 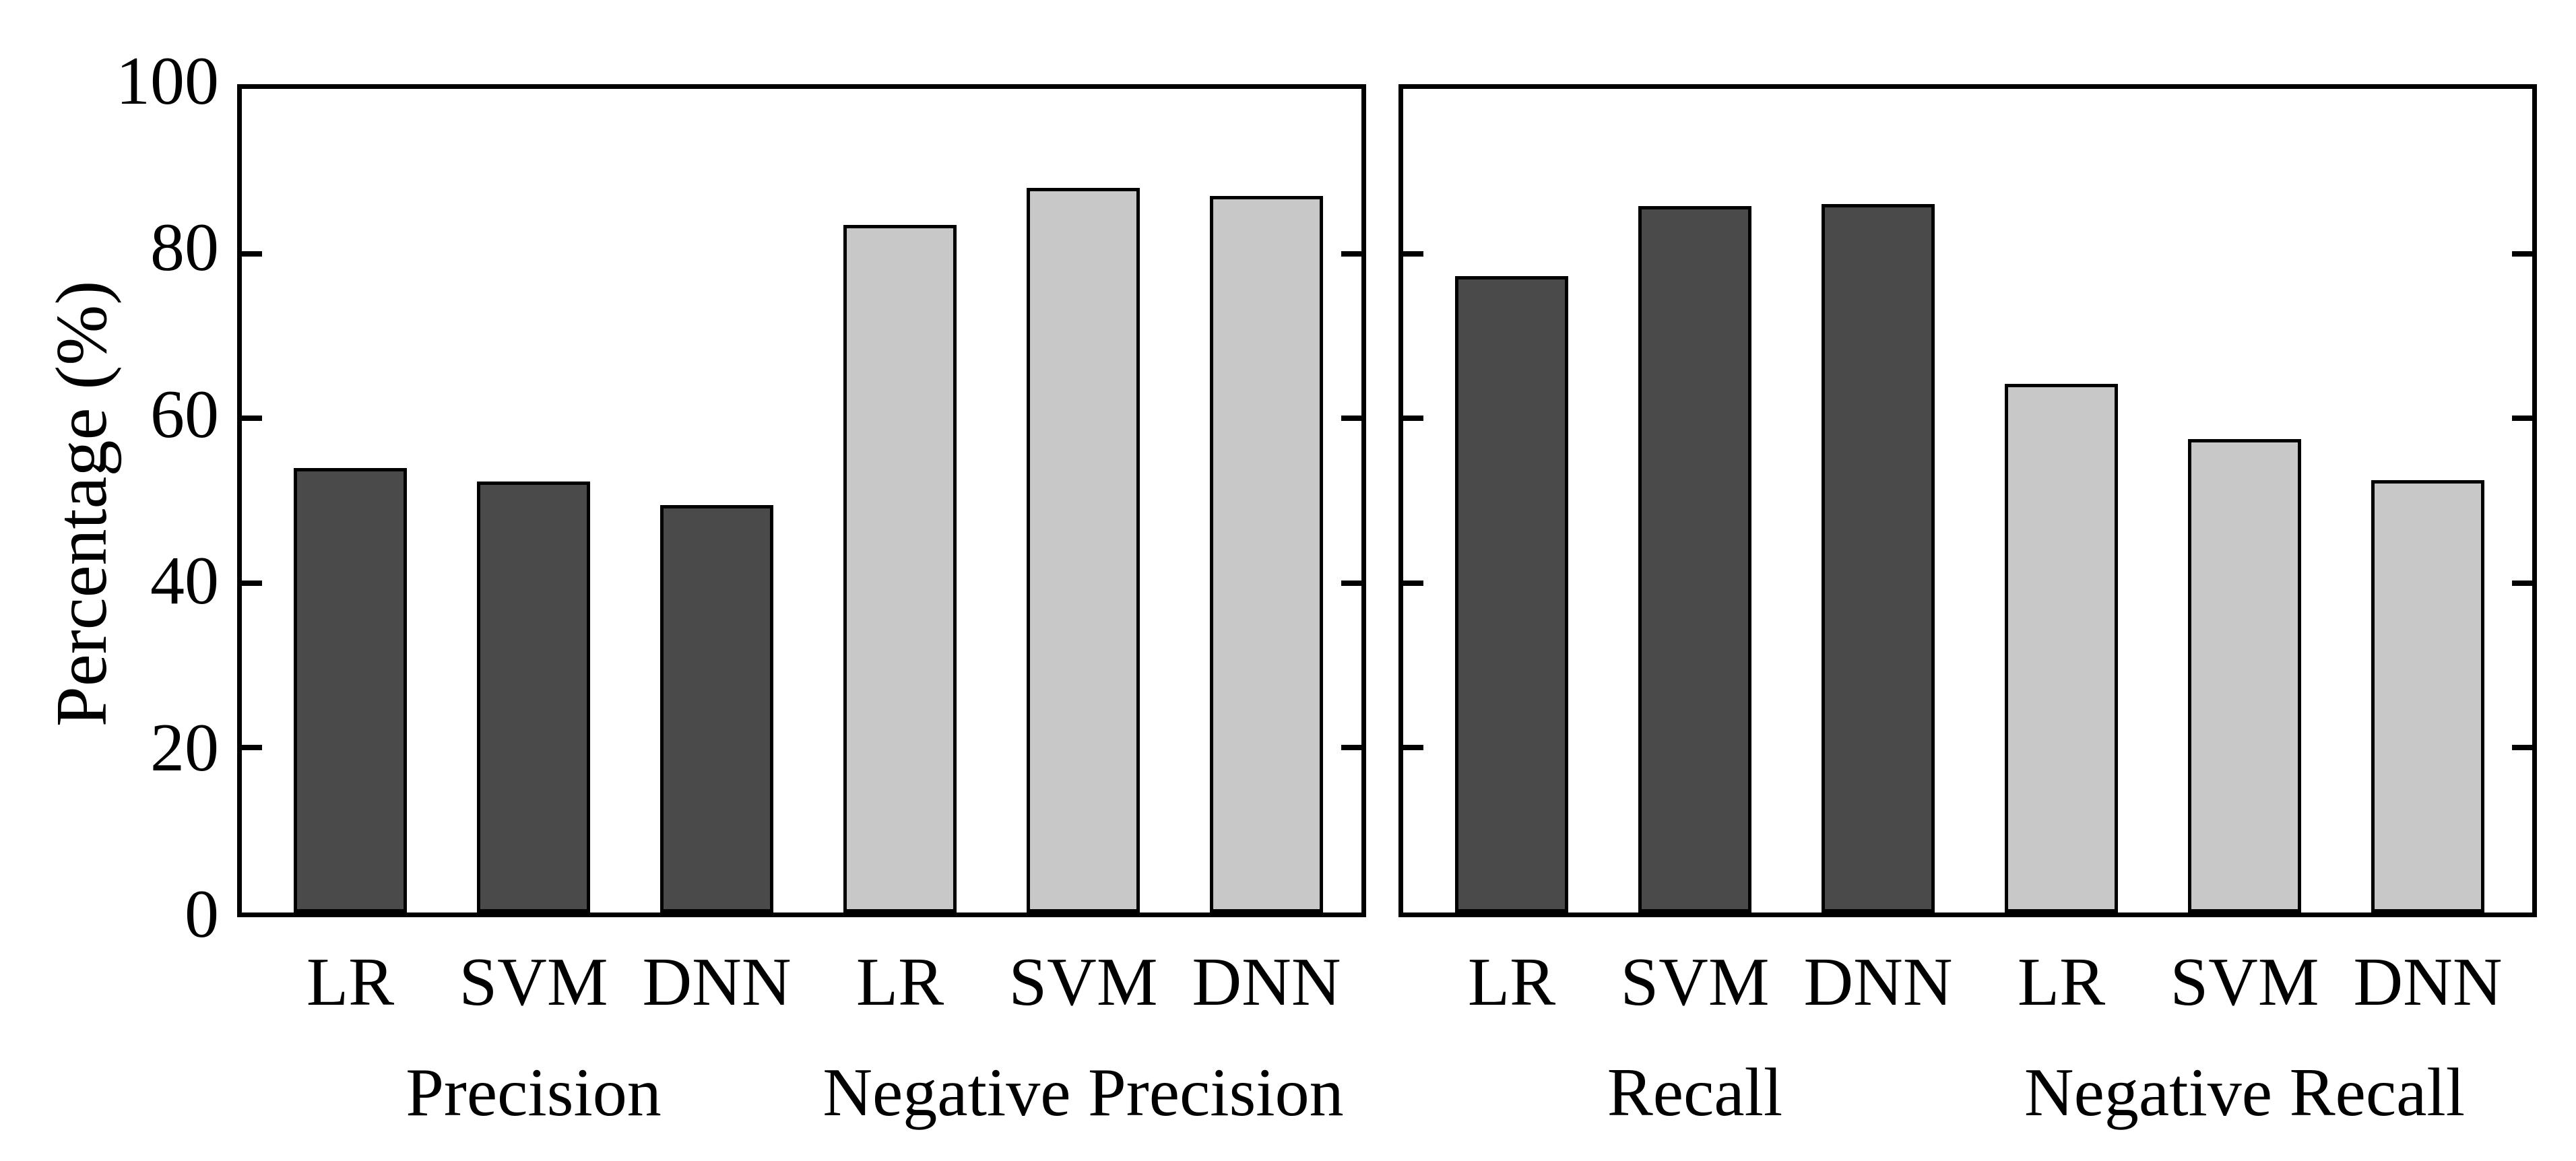 What do you see at coordinates (1512, 594) in the screenshot?
I see `bar-recall-lr` at bounding box center [1512, 594].